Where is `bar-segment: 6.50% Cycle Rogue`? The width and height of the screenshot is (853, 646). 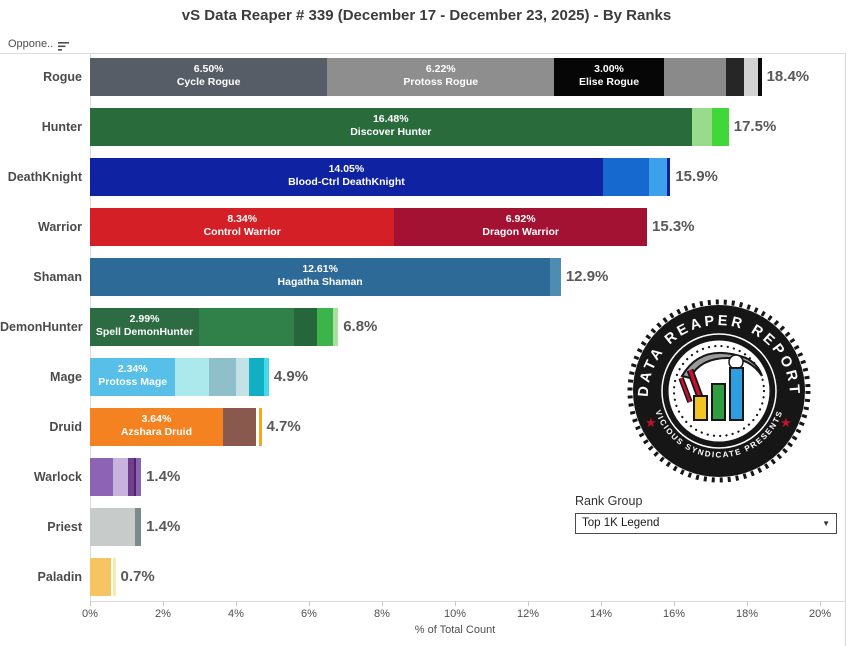
bar-segment: 6.50% Cycle Rogue is located at coordinates (209, 77).